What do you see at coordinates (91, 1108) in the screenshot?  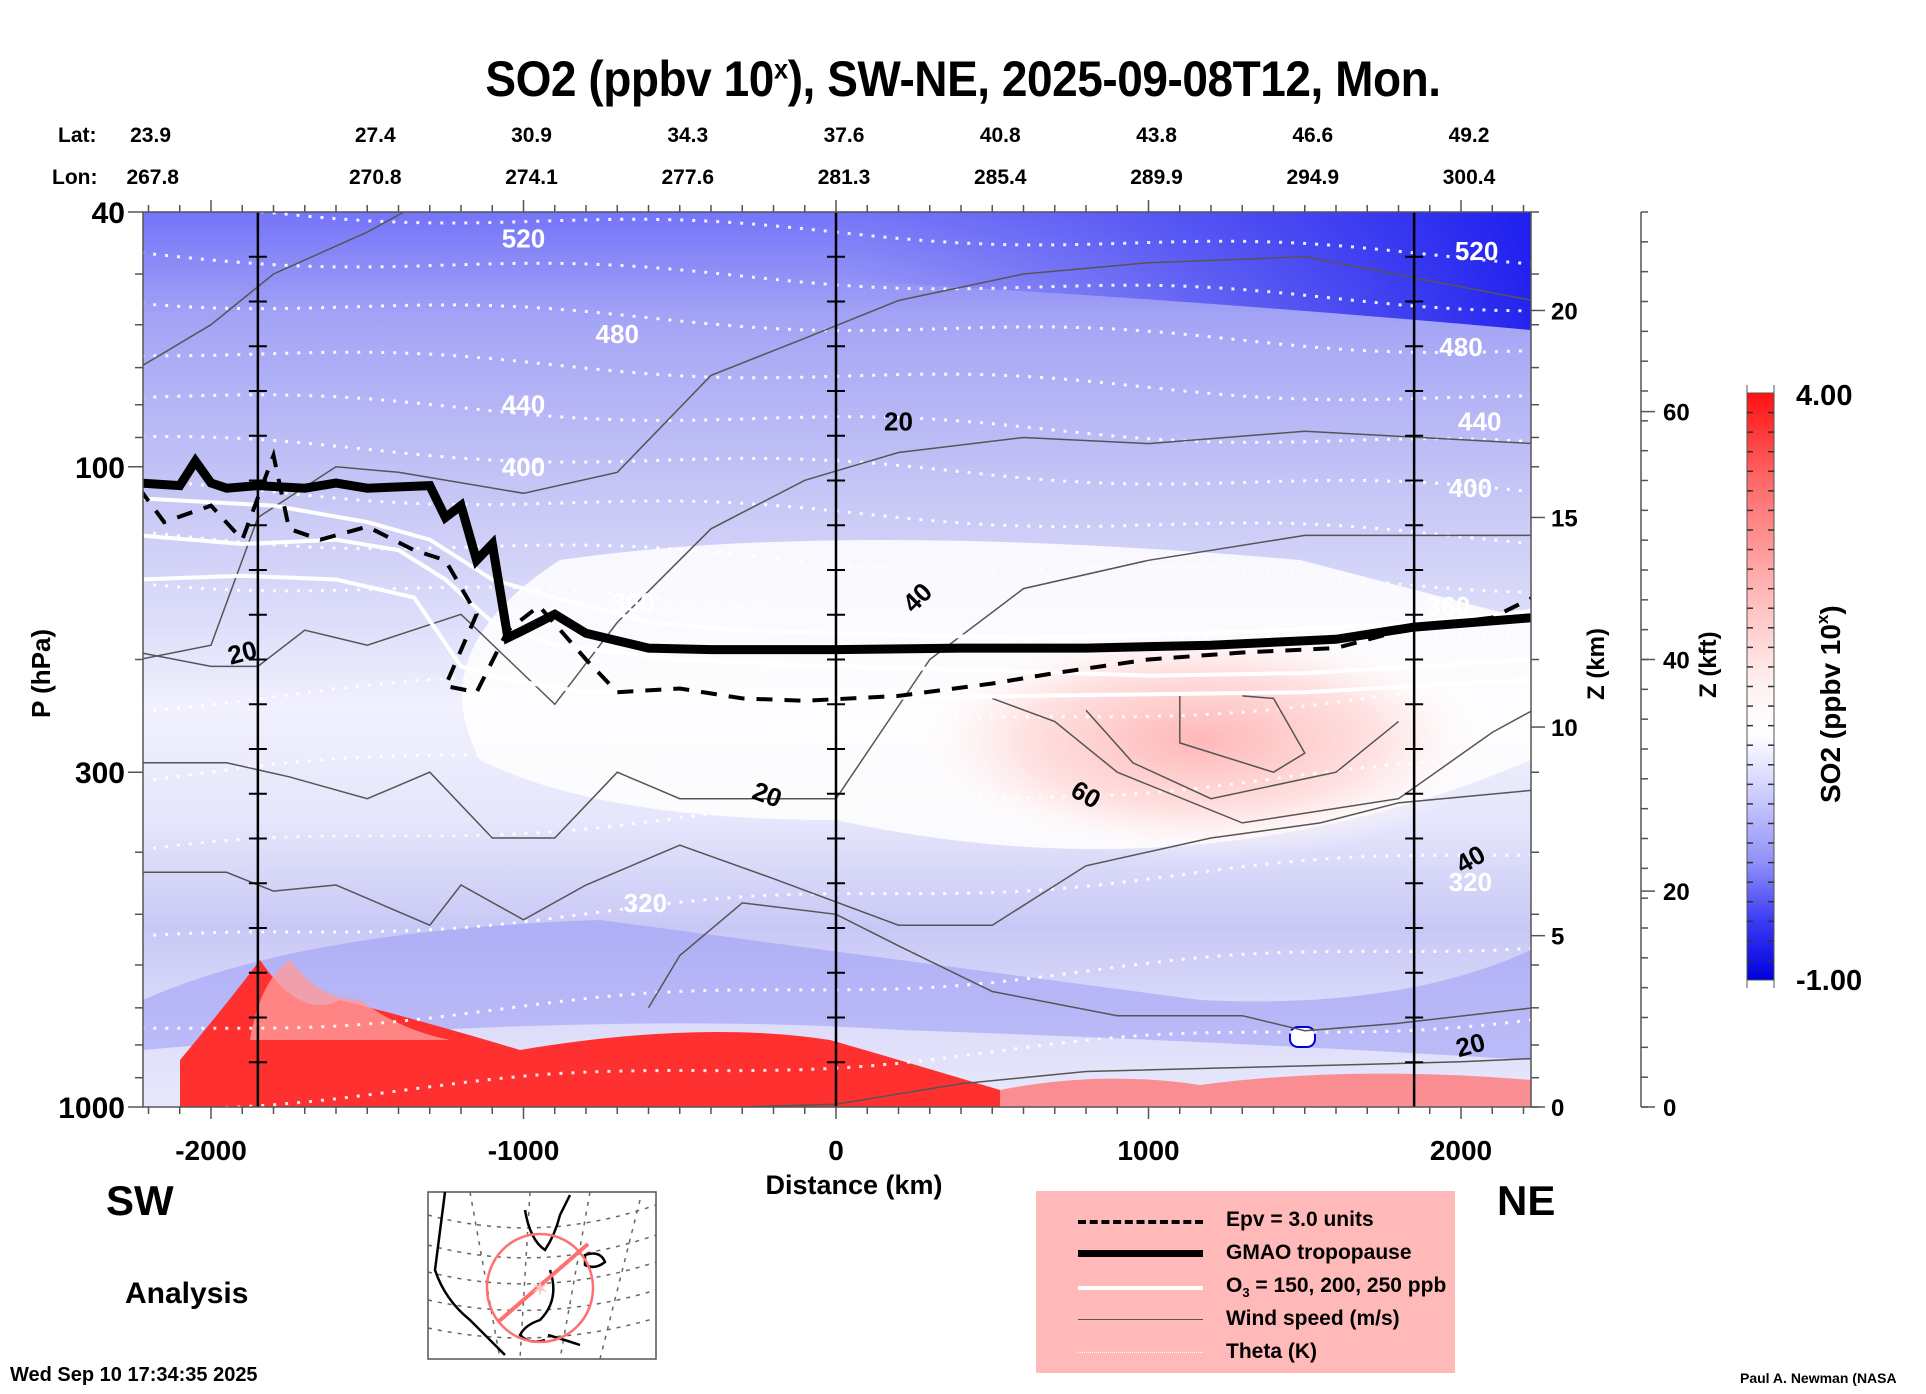 I see `y-tick-label: 1000` at bounding box center [91, 1108].